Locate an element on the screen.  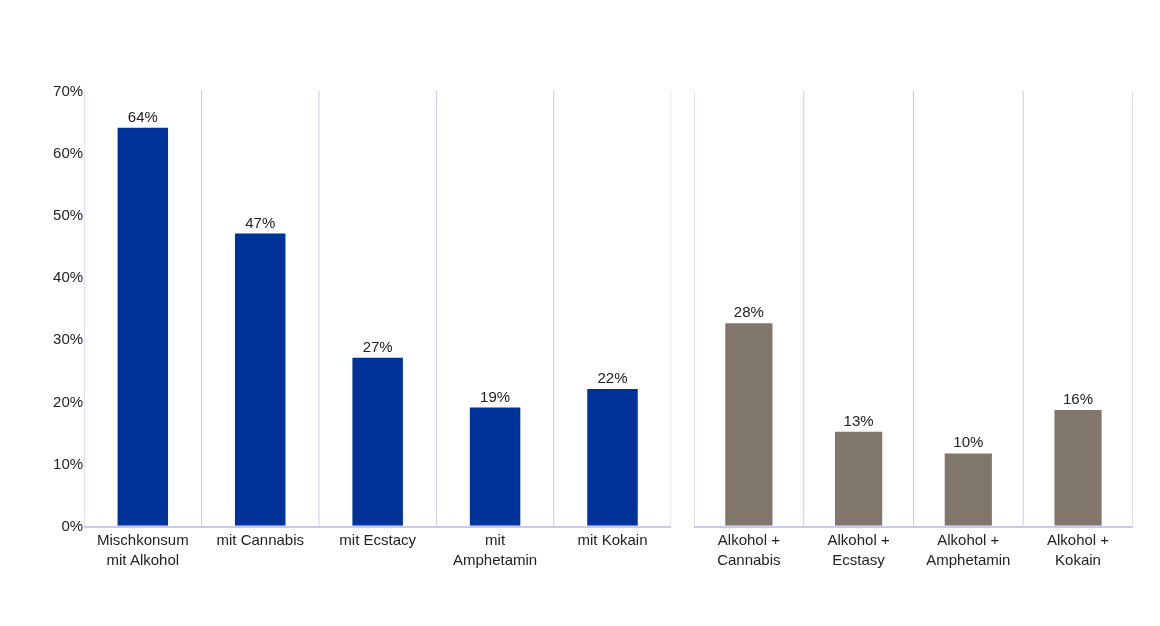
data-label: 19% is located at coordinates (495, 396).